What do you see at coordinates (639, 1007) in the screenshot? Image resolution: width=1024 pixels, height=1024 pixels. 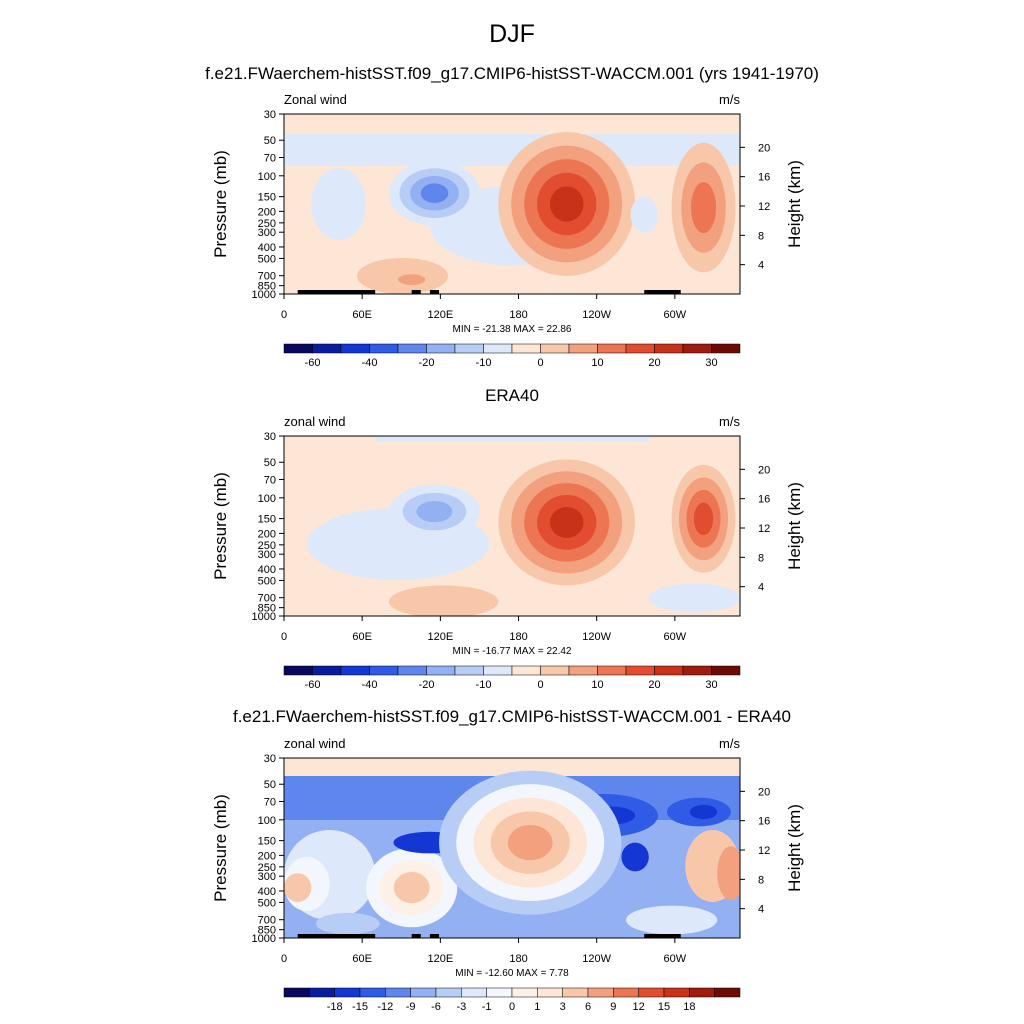 I see `colorbar-label: 12` at bounding box center [639, 1007].